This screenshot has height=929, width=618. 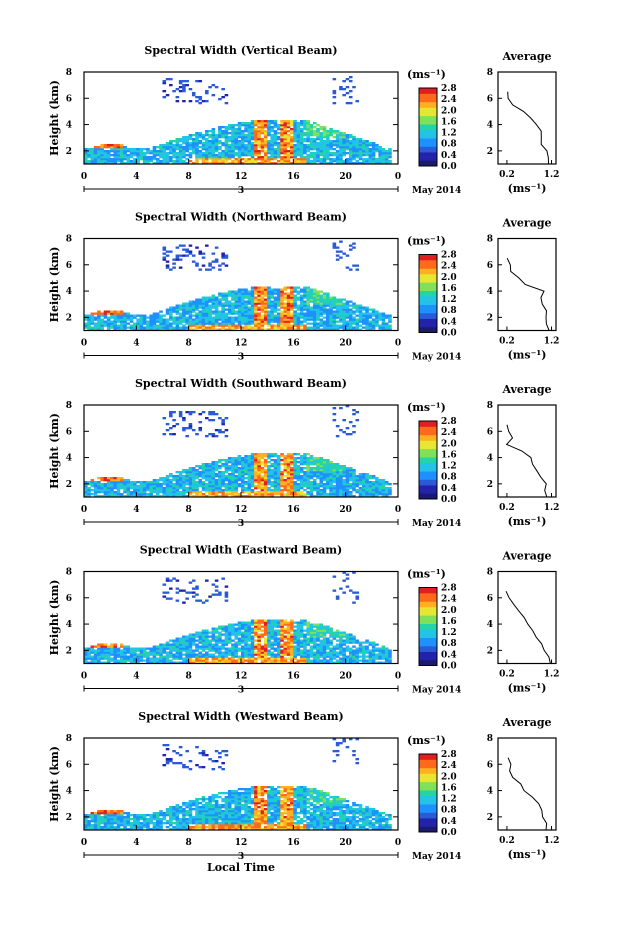 What do you see at coordinates (69, 292) in the screenshot?
I see `y-tick-label: 4` at bounding box center [69, 292].